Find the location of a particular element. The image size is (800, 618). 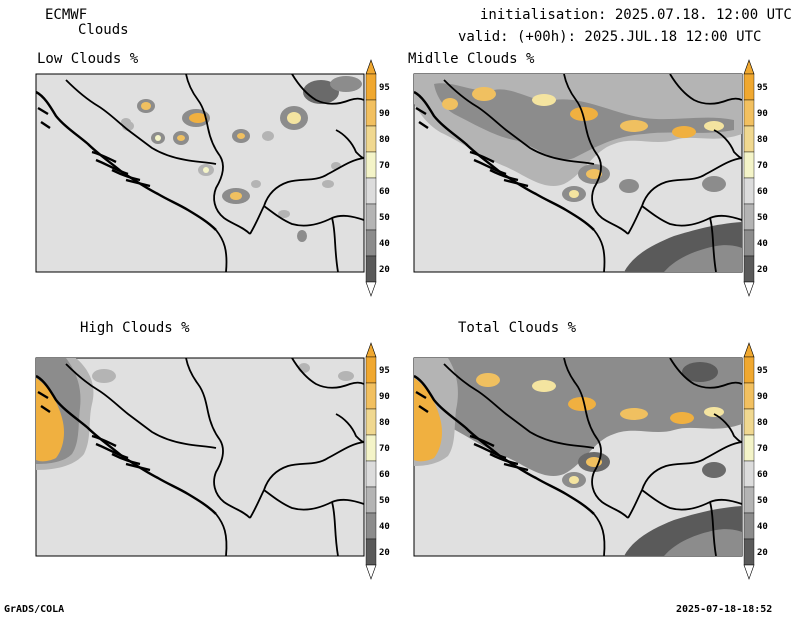

total-cloud-field is located at coordinates (578, 457).